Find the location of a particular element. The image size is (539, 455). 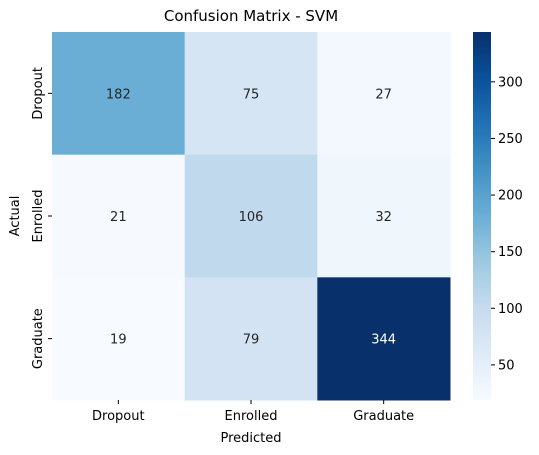

y-tick-label: Enrolled is located at coordinates (38, 216).